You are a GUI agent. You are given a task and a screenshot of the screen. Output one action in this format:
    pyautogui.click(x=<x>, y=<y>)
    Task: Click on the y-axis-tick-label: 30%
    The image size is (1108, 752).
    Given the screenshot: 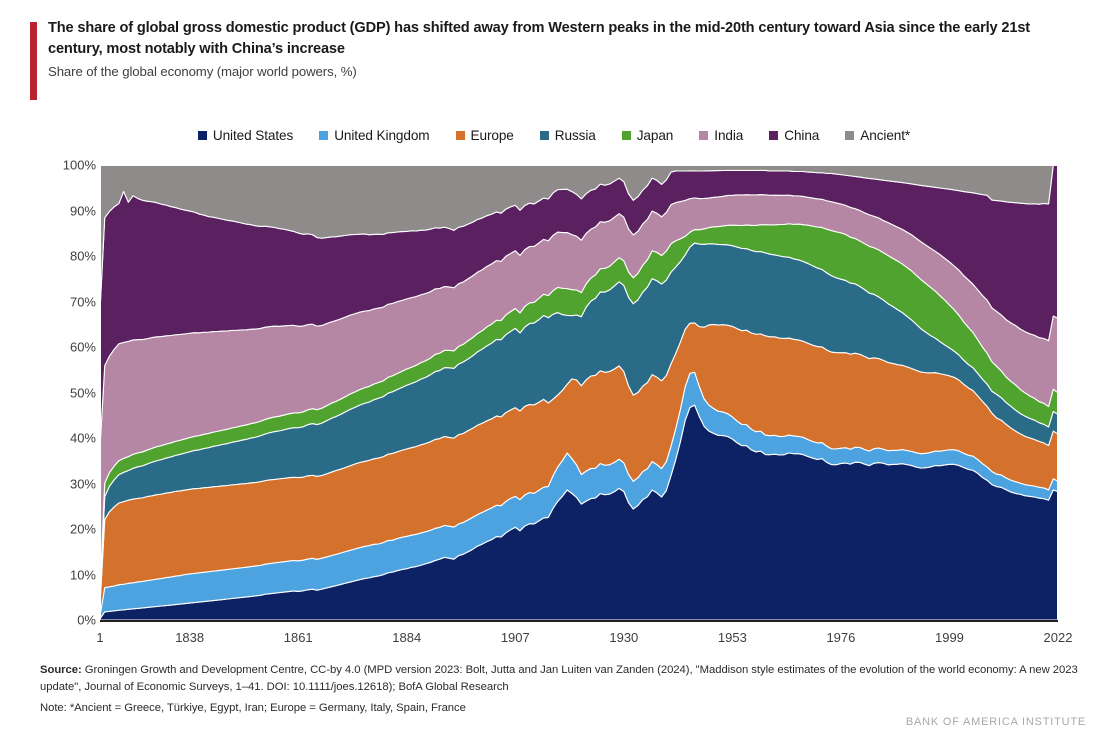 What is the action you would take?
    pyautogui.click(x=82, y=483)
    